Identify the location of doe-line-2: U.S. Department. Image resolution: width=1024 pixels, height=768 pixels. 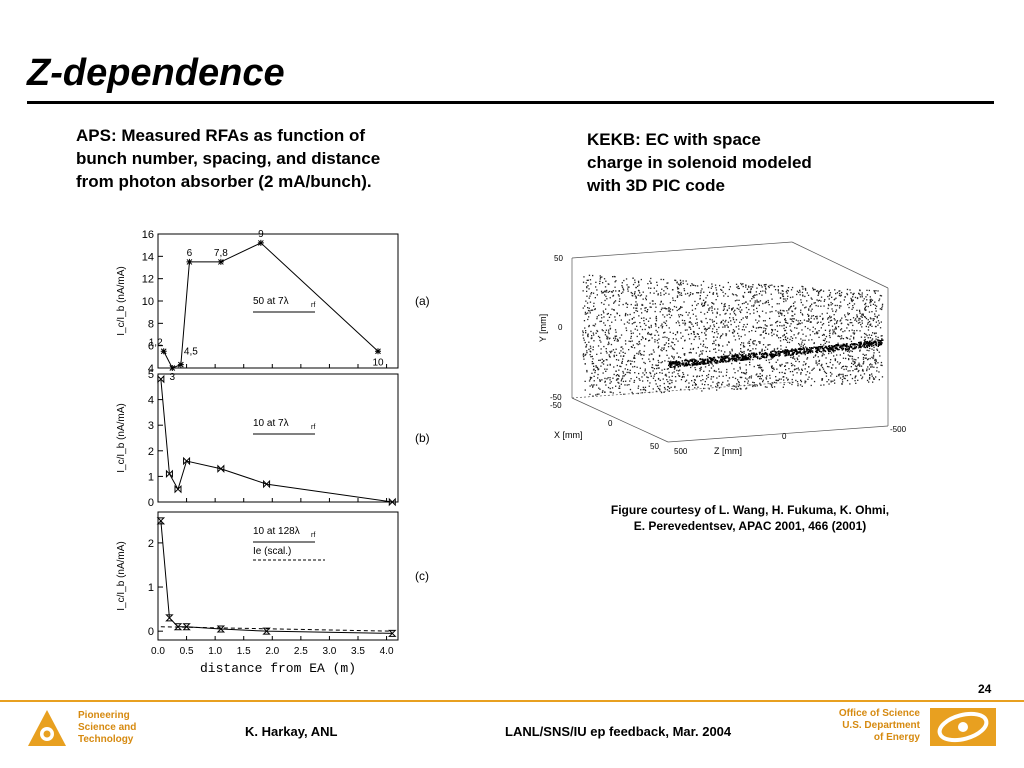
(881, 725).